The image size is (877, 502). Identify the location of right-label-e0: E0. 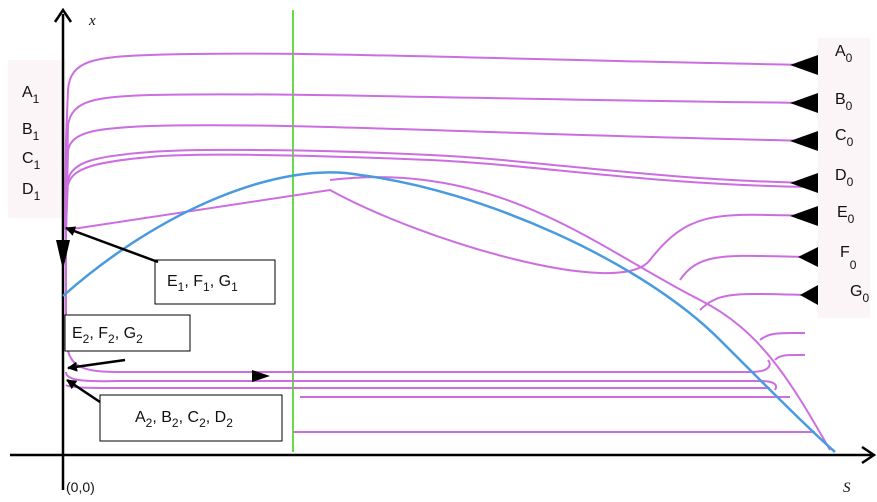
(846, 215).